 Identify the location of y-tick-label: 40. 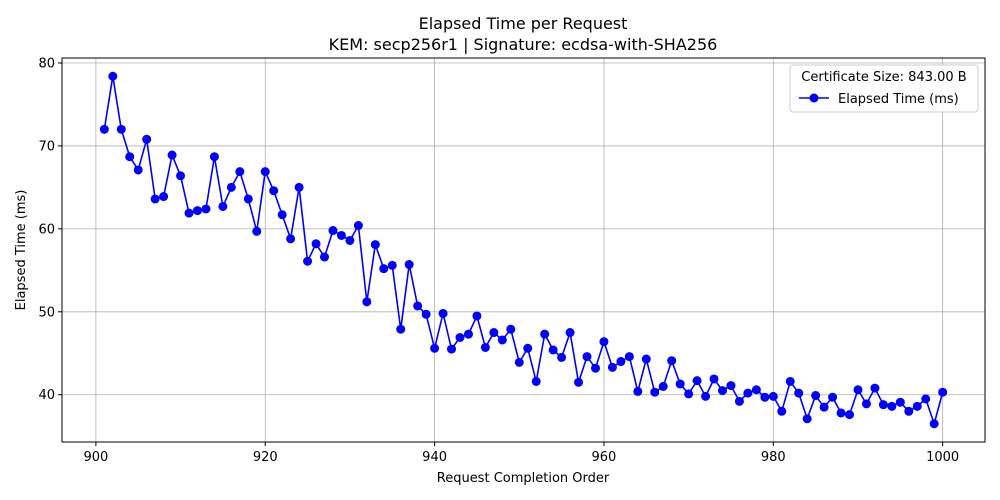
(46, 395).